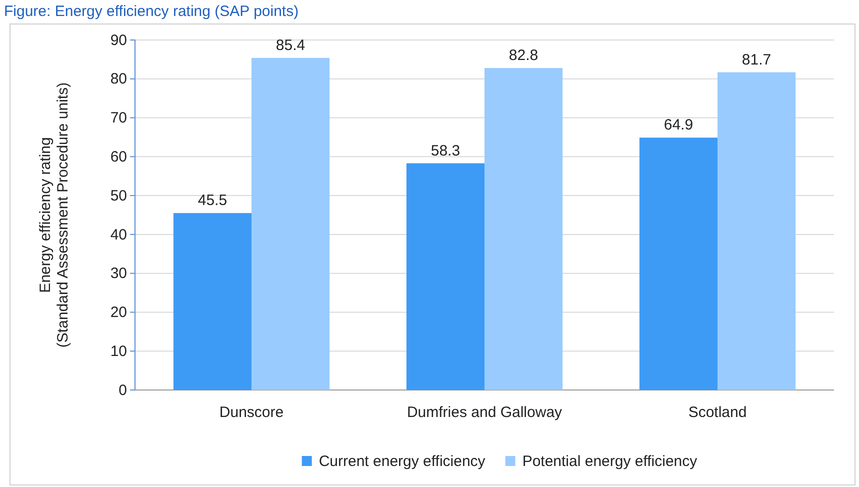 The image size is (859, 487). What do you see at coordinates (757, 59) in the screenshot?
I see `data-label: 81.7` at bounding box center [757, 59].